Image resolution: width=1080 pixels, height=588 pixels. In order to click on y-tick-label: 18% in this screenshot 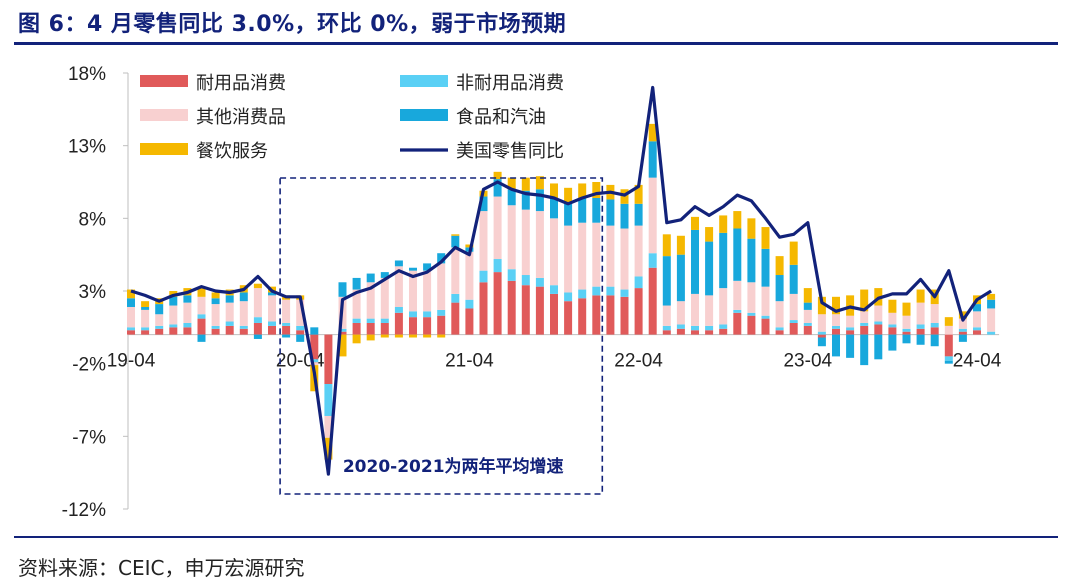, I will do `click(87, 74)`.